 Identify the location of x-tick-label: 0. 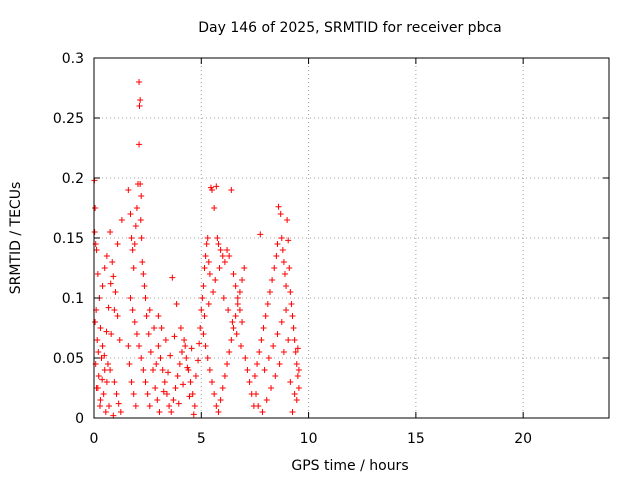
(94, 439).